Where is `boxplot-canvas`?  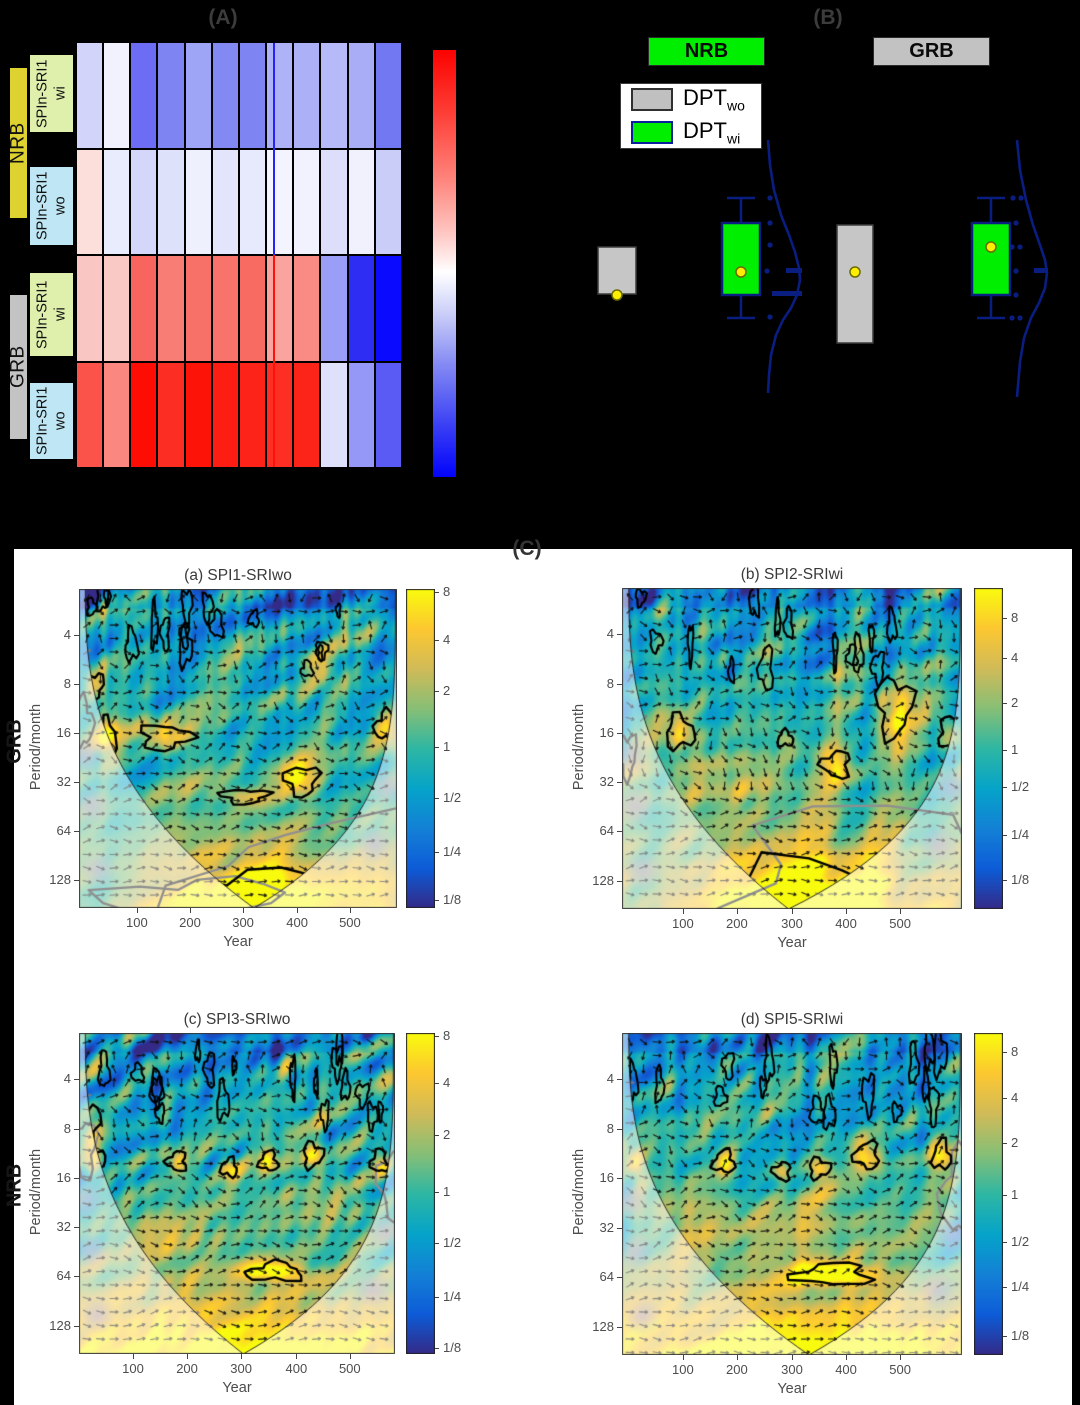
boxplot-canvas is located at coordinates (823, 268).